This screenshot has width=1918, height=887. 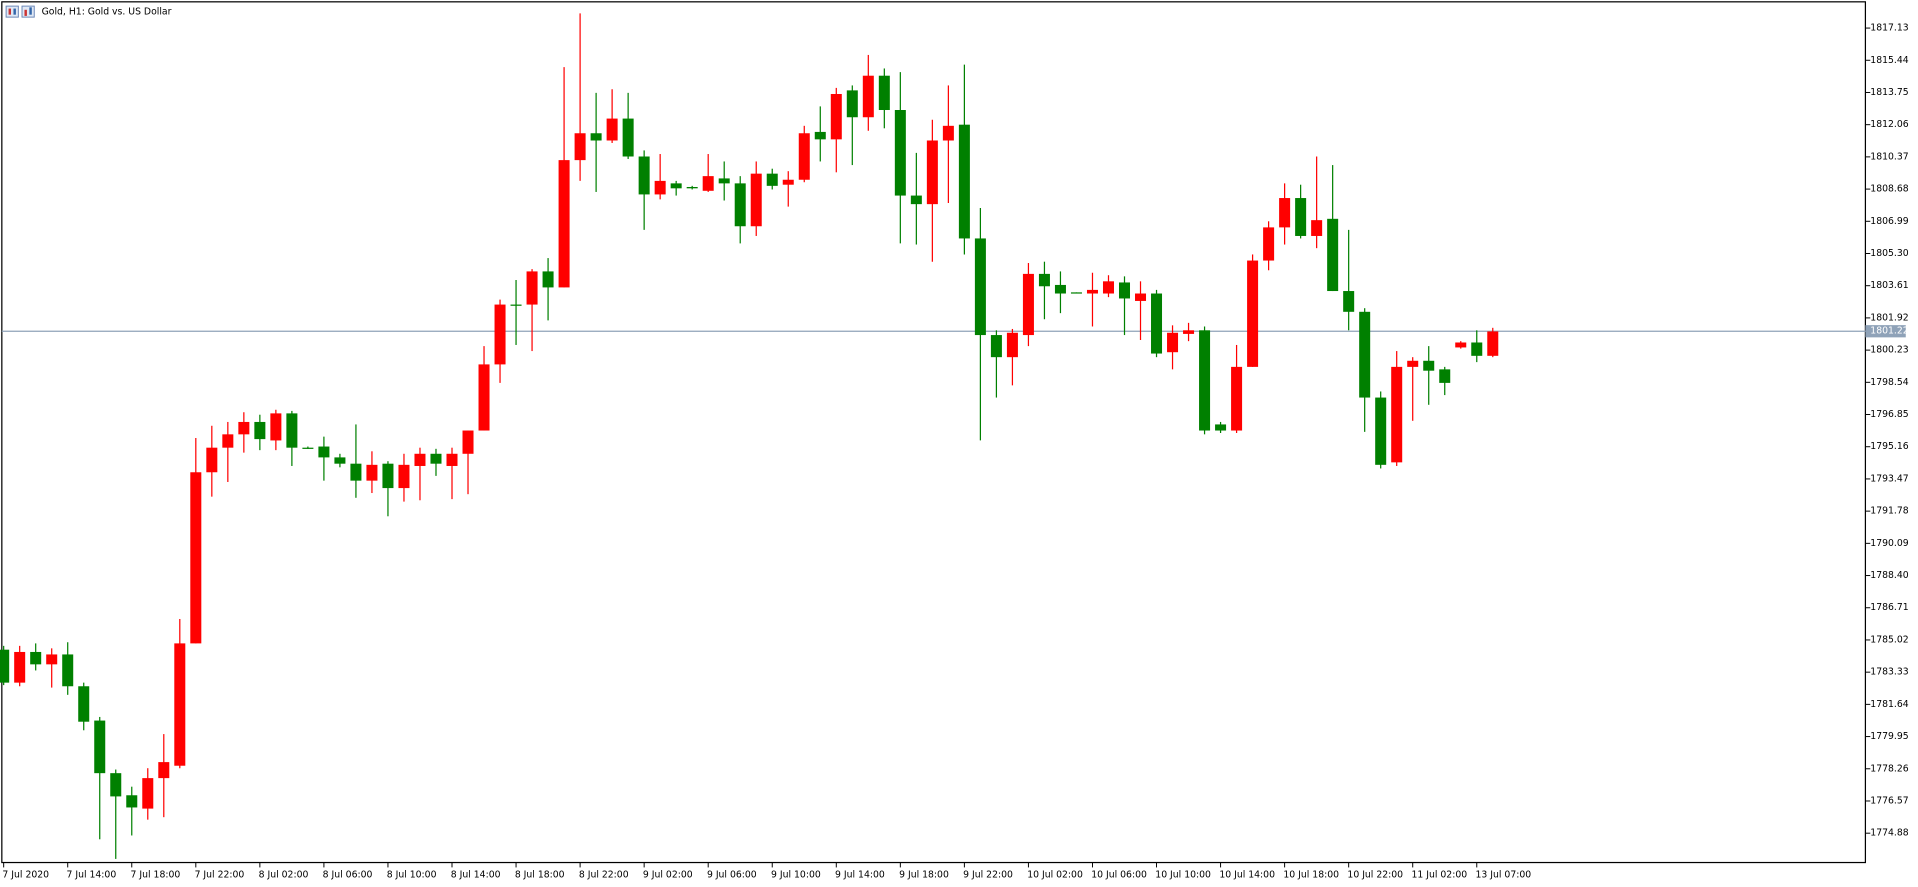 What do you see at coordinates (1889, 317) in the screenshot?
I see `y-tick-label: 1801.92` at bounding box center [1889, 317].